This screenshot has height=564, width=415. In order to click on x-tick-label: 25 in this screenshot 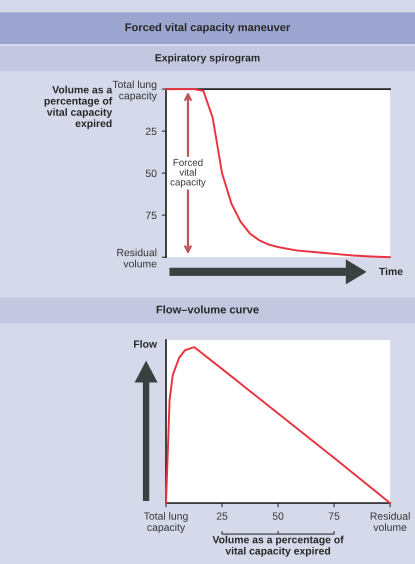, I will do `click(222, 516)`.